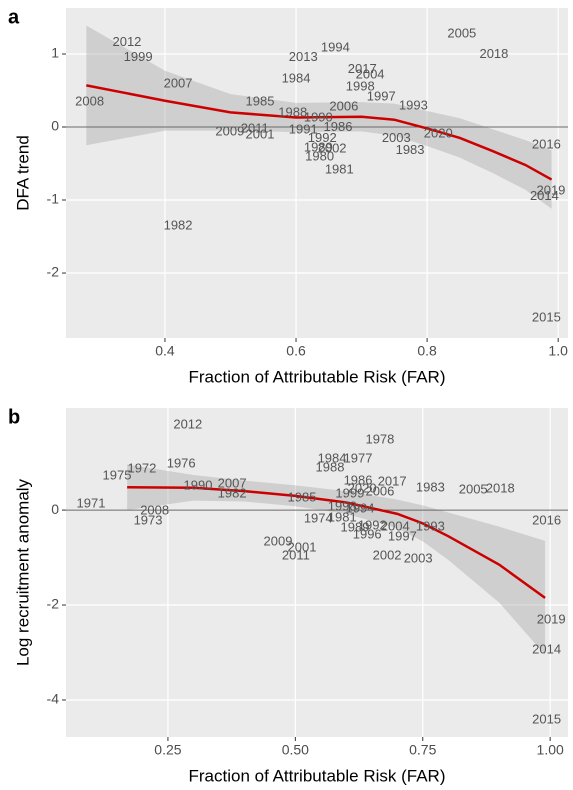  I want to click on year-label: 2001, so click(302, 546).